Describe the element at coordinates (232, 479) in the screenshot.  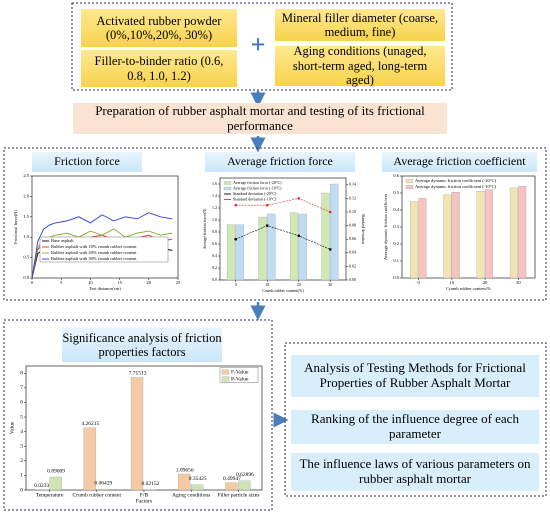
I see `value-label: 0.49947` at that location.